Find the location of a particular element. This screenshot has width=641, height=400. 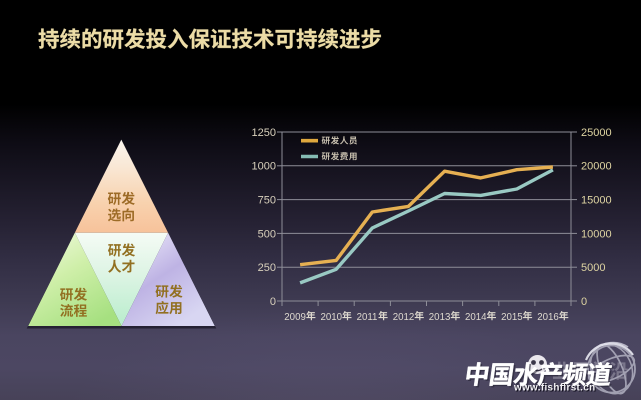

svg-text: 2015 is located at coordinates (512, 317).